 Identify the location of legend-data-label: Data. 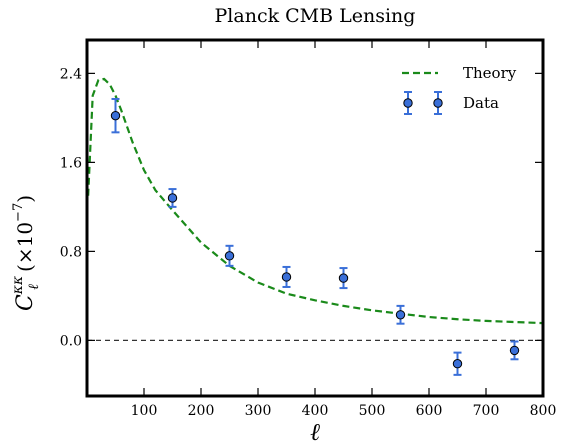
(481, 103).